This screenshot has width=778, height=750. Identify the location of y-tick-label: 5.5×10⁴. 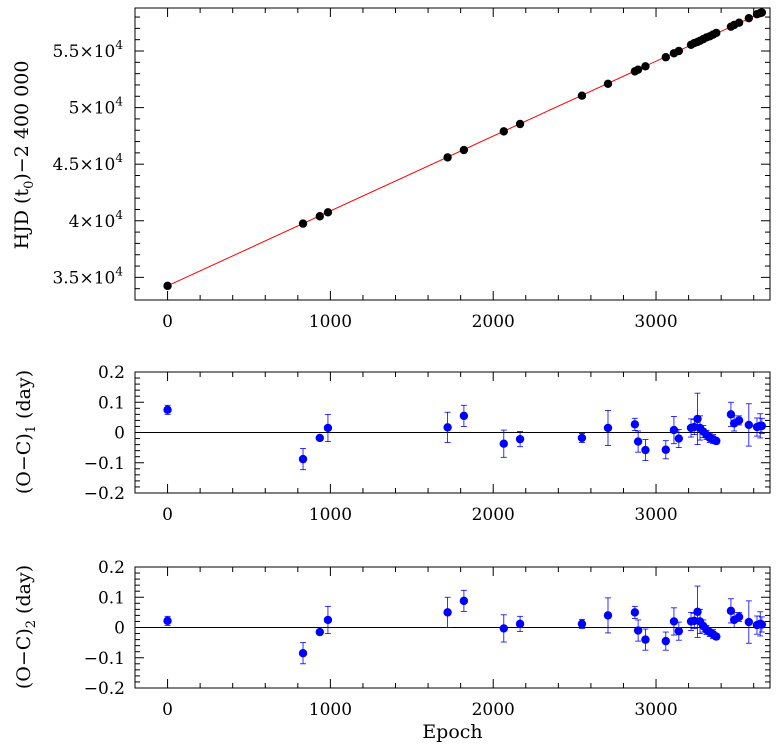
(87, 50).